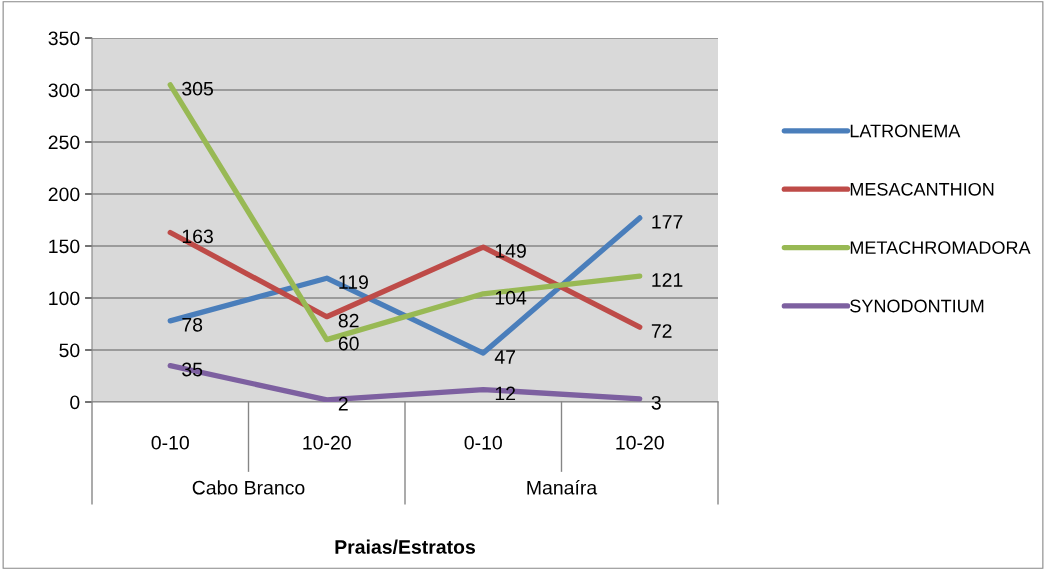  Describe the element at coordinates (661, 331) in the screenshot. I see `data-label: 72` at that location.